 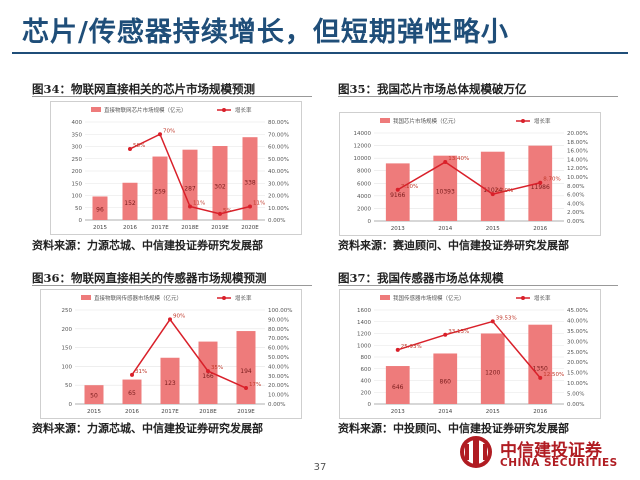 I want to click on y-tick-label: 600, so click(x=366, y=370).